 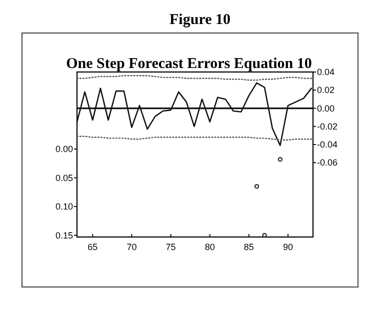 I want to click on y-tick-label: 0.05, so click(x=64, y=177).